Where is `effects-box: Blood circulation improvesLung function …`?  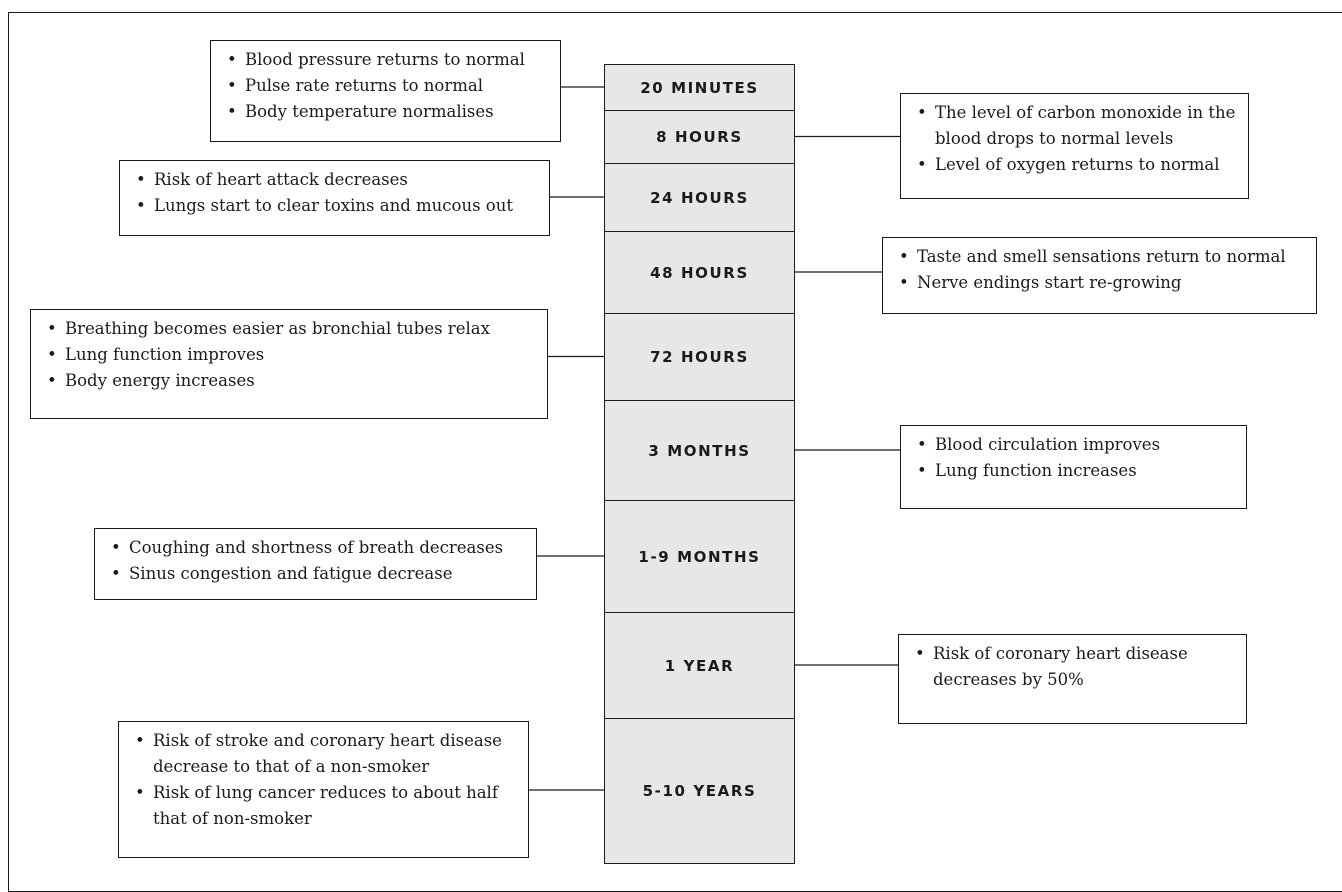 effects-box: Blood circulation improvesLung function … is located at coordinates (1073, 467).